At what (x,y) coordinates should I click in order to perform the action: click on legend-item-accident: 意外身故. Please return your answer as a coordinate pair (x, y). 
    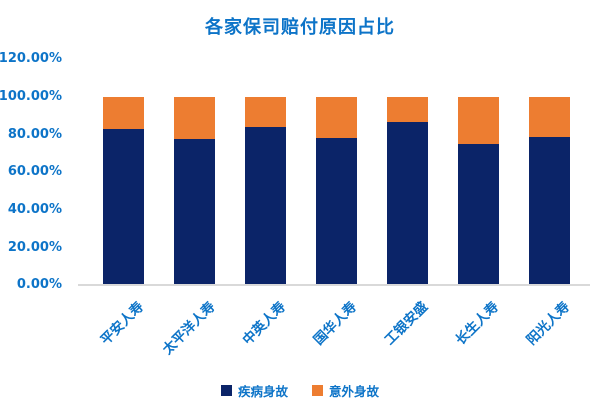
    Looking at the image, I should click on (345, 390).